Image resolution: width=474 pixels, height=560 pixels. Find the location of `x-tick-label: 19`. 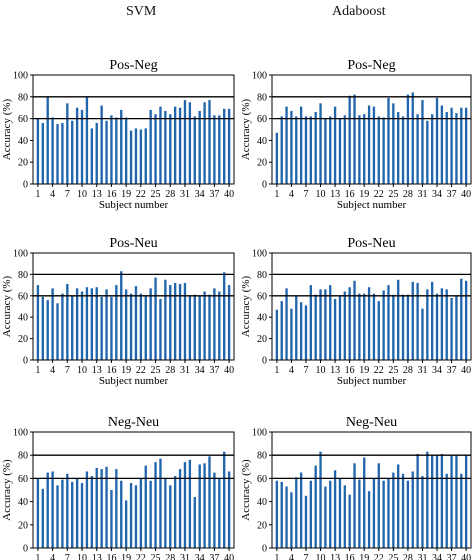

x-tick-label: 19 is located at coordinates (126, 556).